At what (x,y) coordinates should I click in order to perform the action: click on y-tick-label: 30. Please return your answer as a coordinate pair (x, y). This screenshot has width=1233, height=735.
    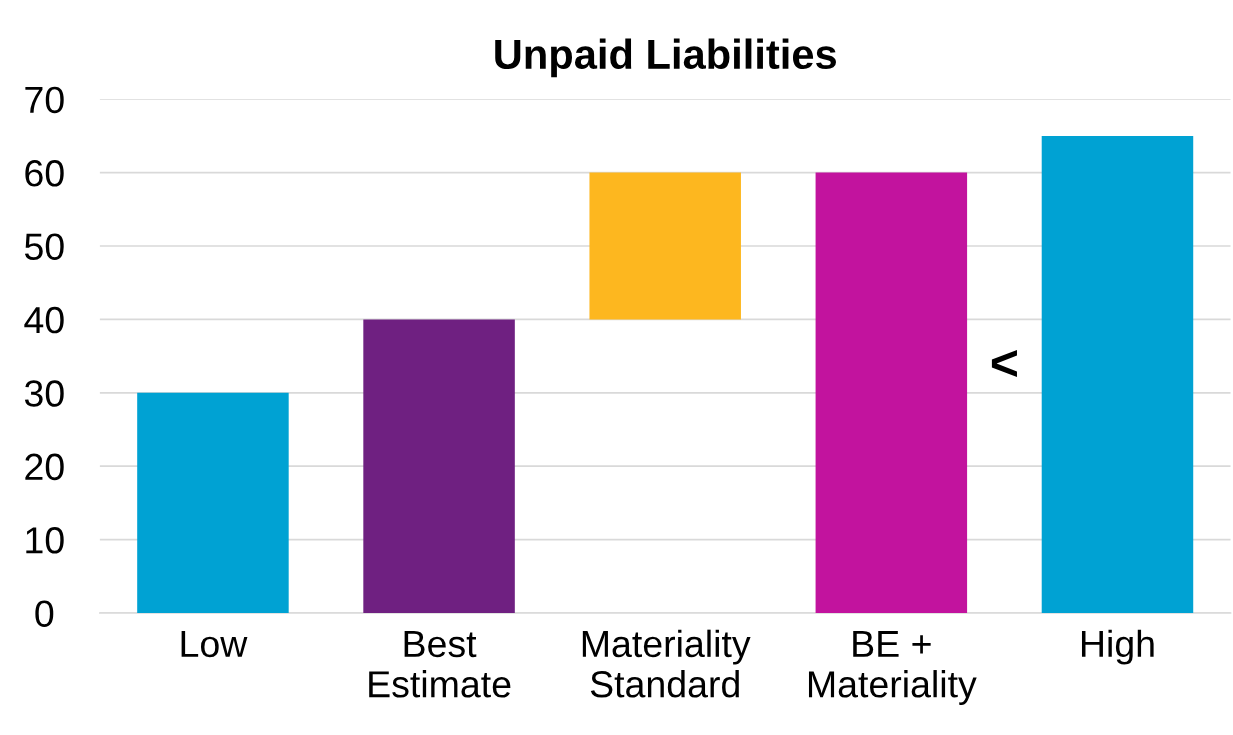
    Looking at the image, I should click on (44, 393).